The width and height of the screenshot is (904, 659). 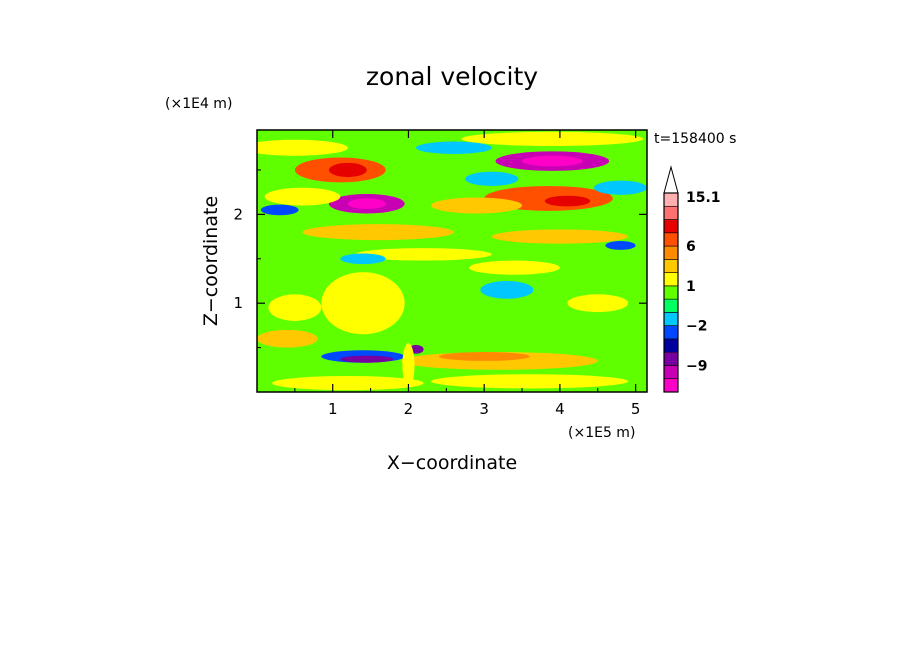 I want to click on x-tick-label-3: 4, so click(x=560, y=409).